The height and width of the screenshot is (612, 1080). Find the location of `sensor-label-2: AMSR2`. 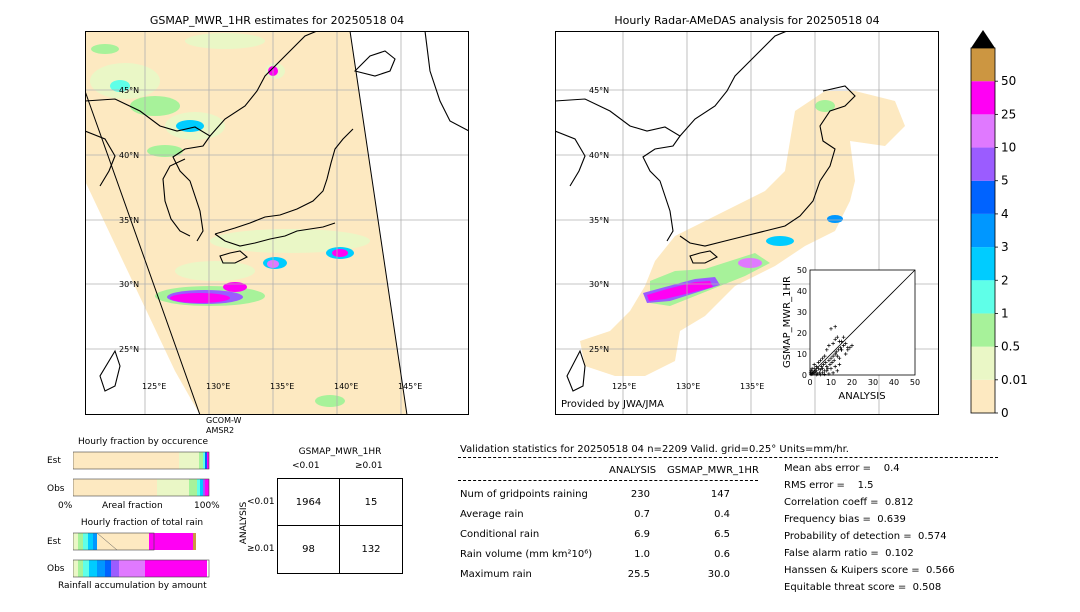

sensor-label-2: AMSR2 is located at coordinates (220, 430).